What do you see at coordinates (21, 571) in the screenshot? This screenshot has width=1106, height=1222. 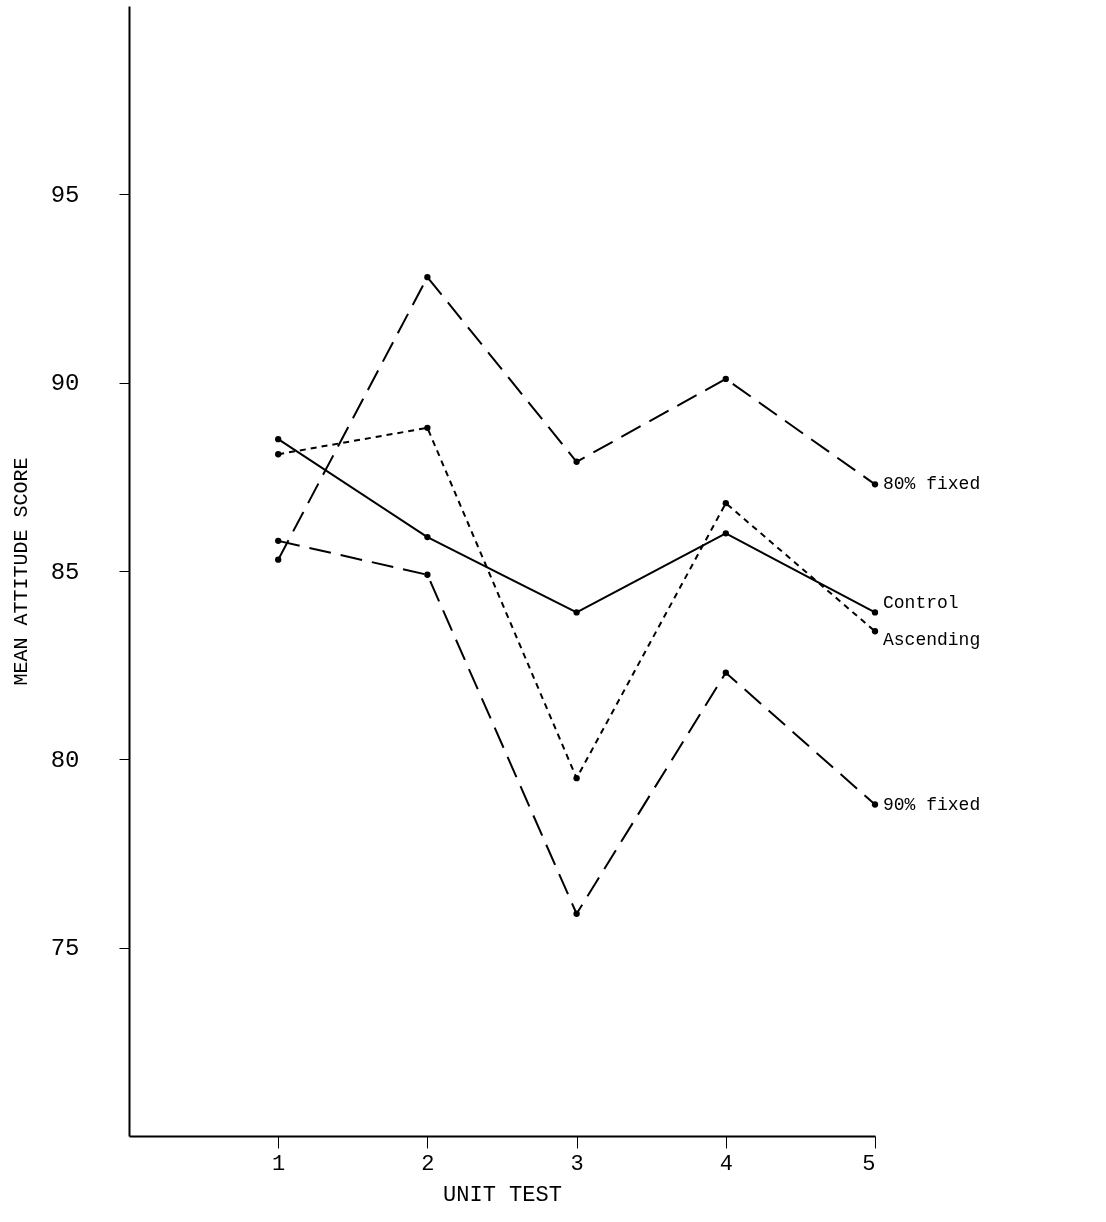 I see `y-axis-title: MEAN ATTITUDE SCORE` at bounding box center [21, 571].